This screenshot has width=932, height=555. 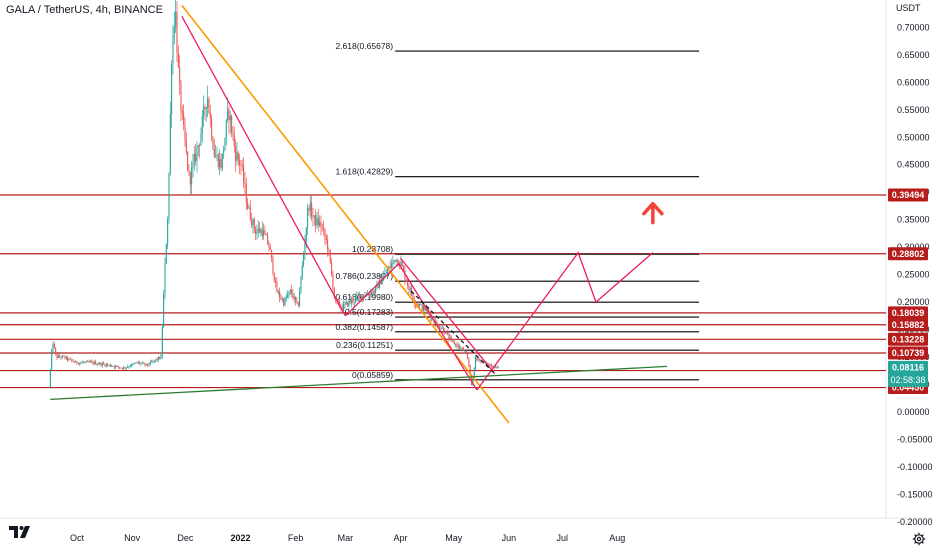 I want to click on dashed-projection-line, so click(x=453, y=332).